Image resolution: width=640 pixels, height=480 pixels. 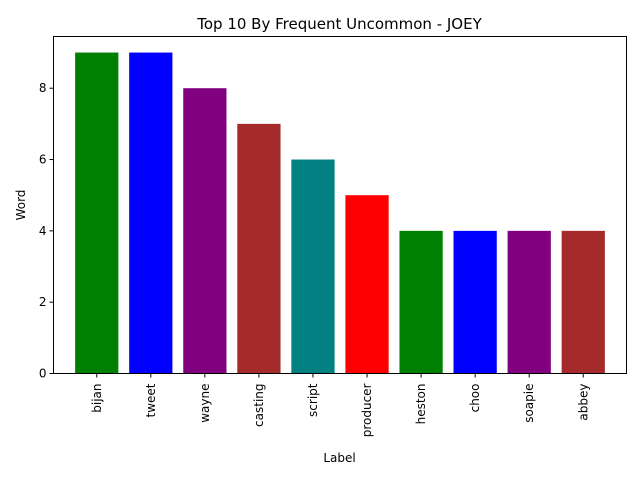 What do you see at coordinates (313, 266) in the screenshot?
I see `bar-script` at bounding box center [313, 266].